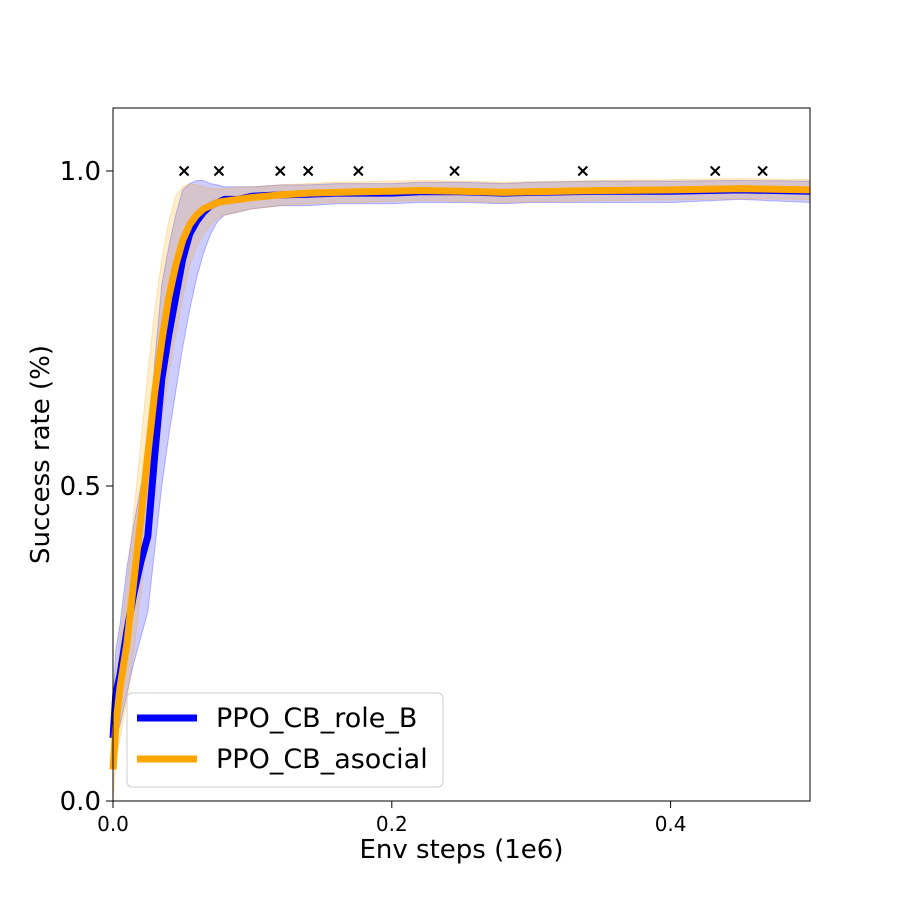  I want to click on x-tick-label: 0.2, so click(392, 824).